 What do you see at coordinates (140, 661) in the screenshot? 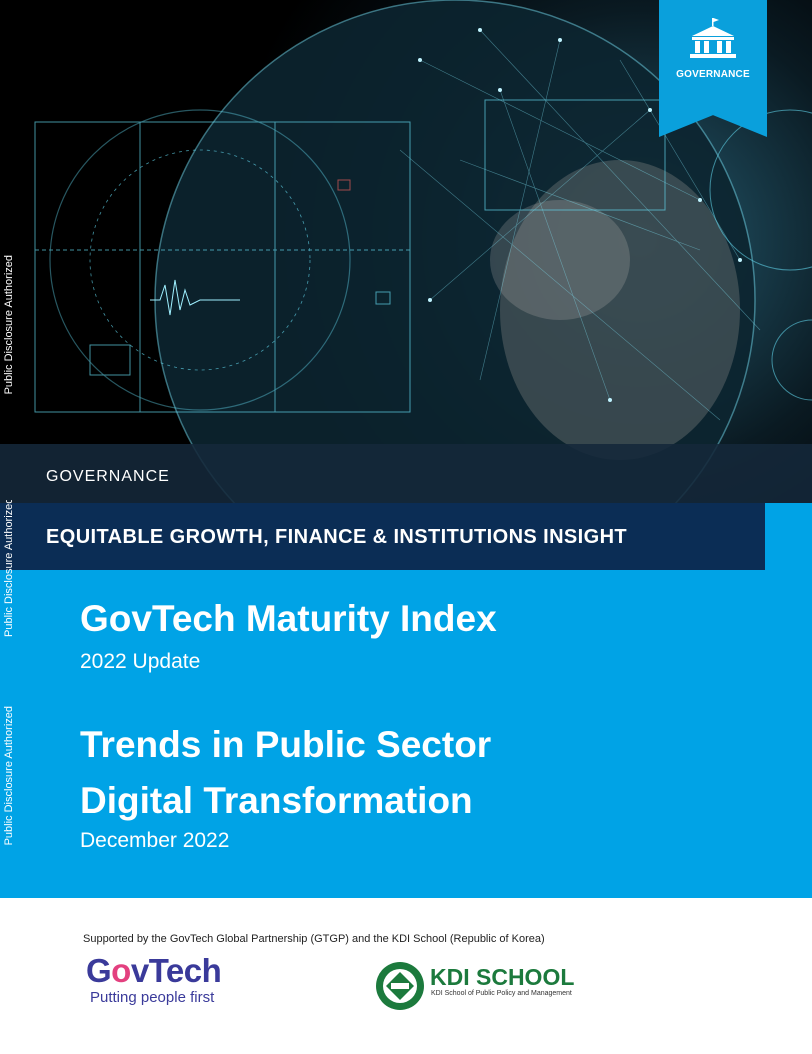
I see `page-subtitle: 2022 Update` at bounding box center [140, 661].